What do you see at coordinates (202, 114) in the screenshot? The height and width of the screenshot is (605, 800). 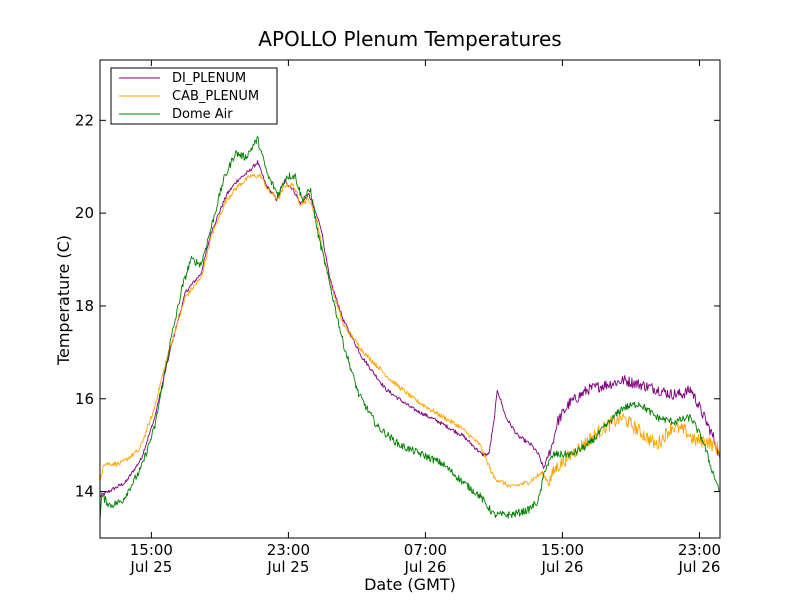 I see `legend-label-dome-air: Dome Air` at bounding box center [202, 114].